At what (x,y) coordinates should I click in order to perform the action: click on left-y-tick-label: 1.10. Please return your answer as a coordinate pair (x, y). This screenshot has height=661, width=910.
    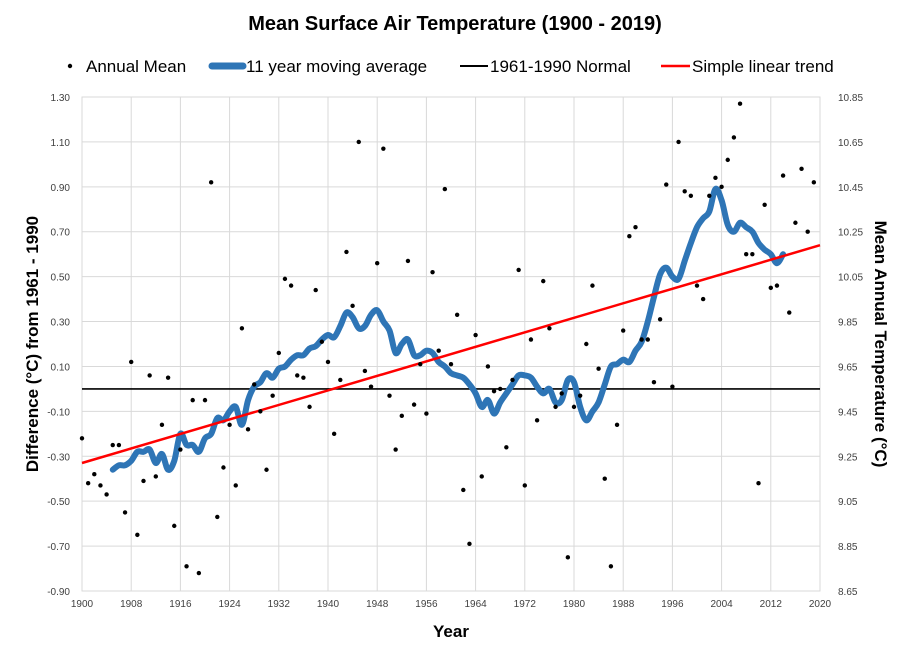
    Looking at the image, I should click on (61, 143).